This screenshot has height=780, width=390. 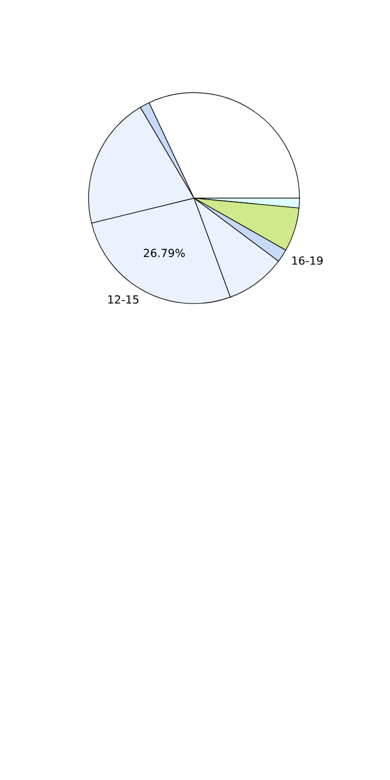 What do you see at coordinates (164, 253) in the screenshot?
I see `data-label: 26.79%` at bounding box center [164, 253].